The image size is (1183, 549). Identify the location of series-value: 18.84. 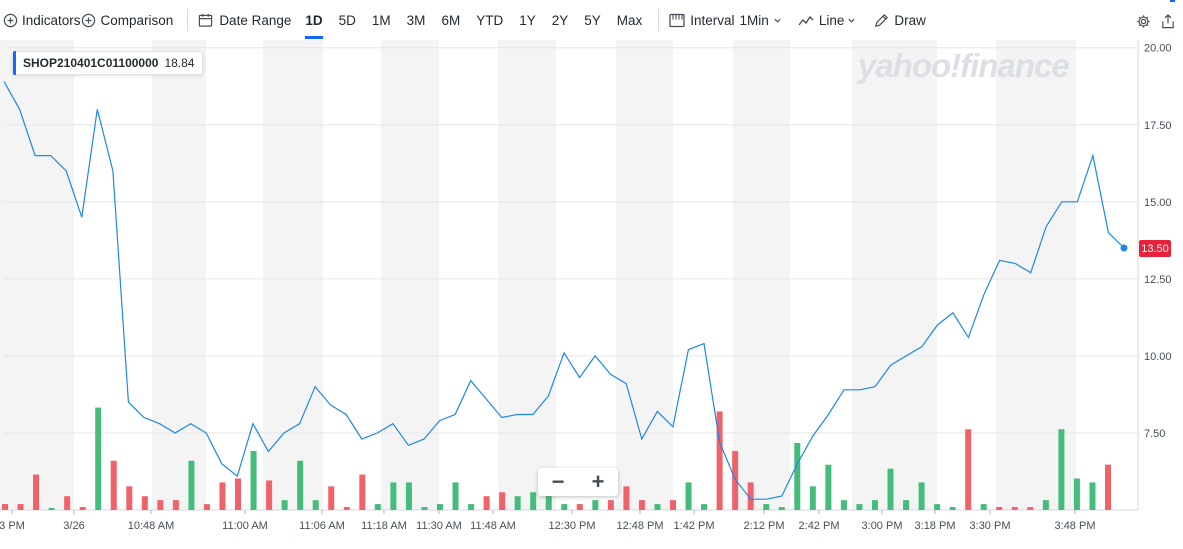
(179, 63).